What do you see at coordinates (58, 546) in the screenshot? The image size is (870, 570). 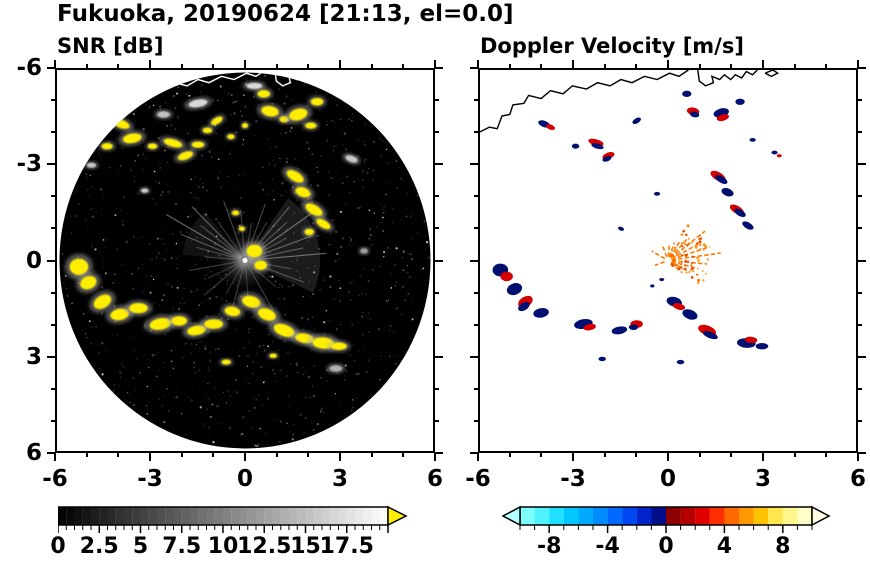 I see `snr-colorbar-label: 0` at bounding box center [58, 546].